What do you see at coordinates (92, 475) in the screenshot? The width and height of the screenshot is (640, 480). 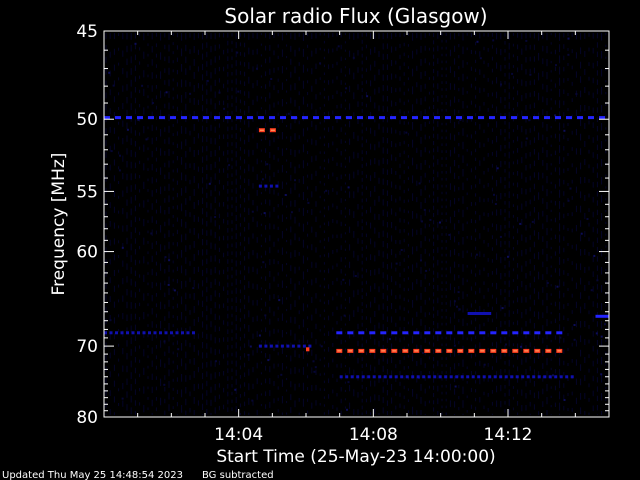 I see `updated-timestamp: Updated Thu May 25 14:48:54 2023` at bounding box center [92, 475].